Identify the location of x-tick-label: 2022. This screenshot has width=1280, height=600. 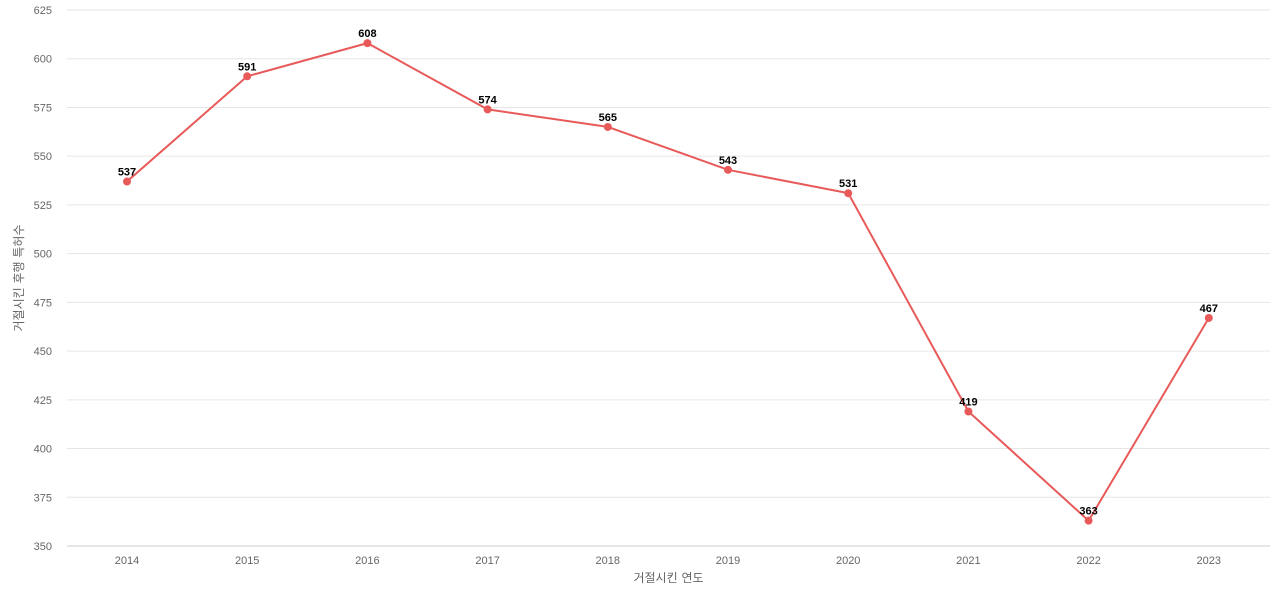
(1088, 561).